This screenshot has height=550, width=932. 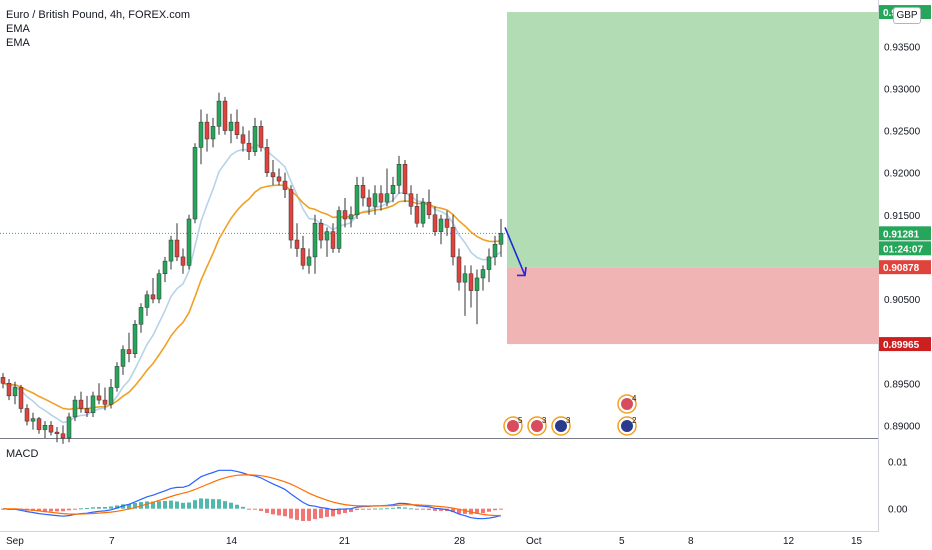 What do you see at coordinates (18, 29) in the screenshot?
I see `ema-indicator-label: EMA` at bounding box center [18, 29].